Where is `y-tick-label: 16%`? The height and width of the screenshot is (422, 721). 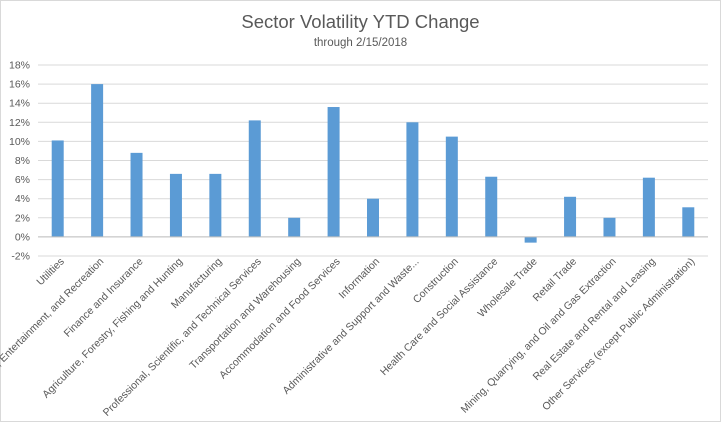 y-tick-label: 16% is located at coordinates (19, 85).